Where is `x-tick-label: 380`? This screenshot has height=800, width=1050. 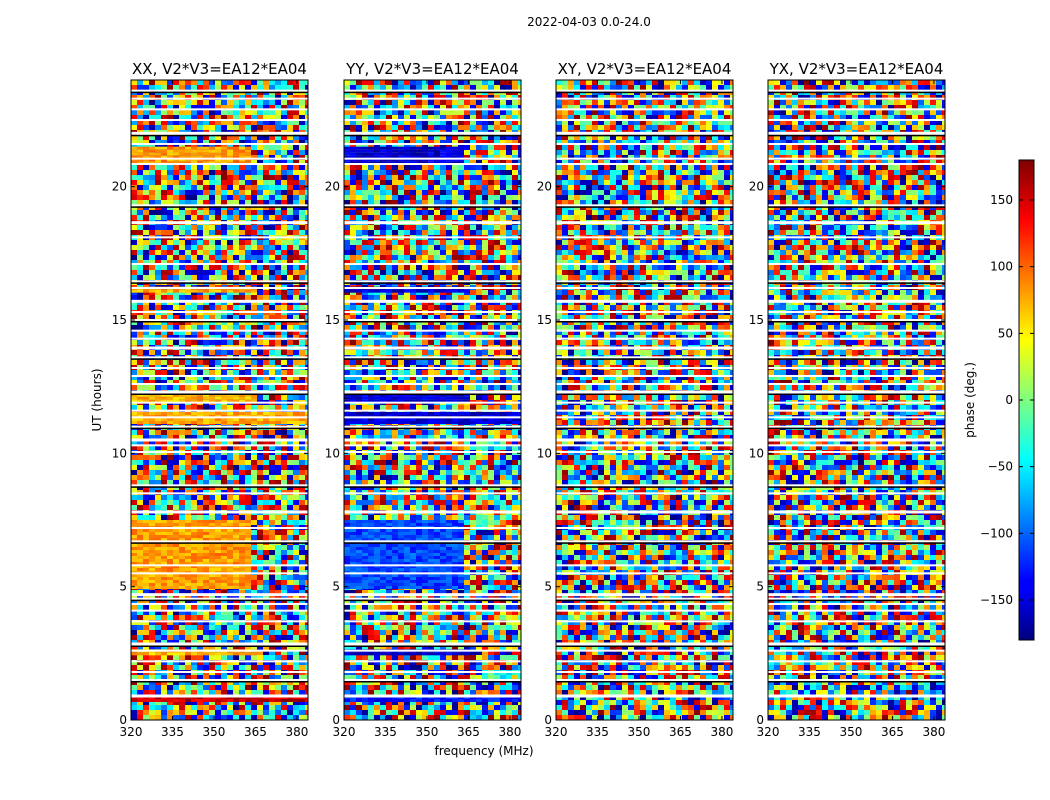
x-tick-label: 380 is located at coordinates (296, 732).